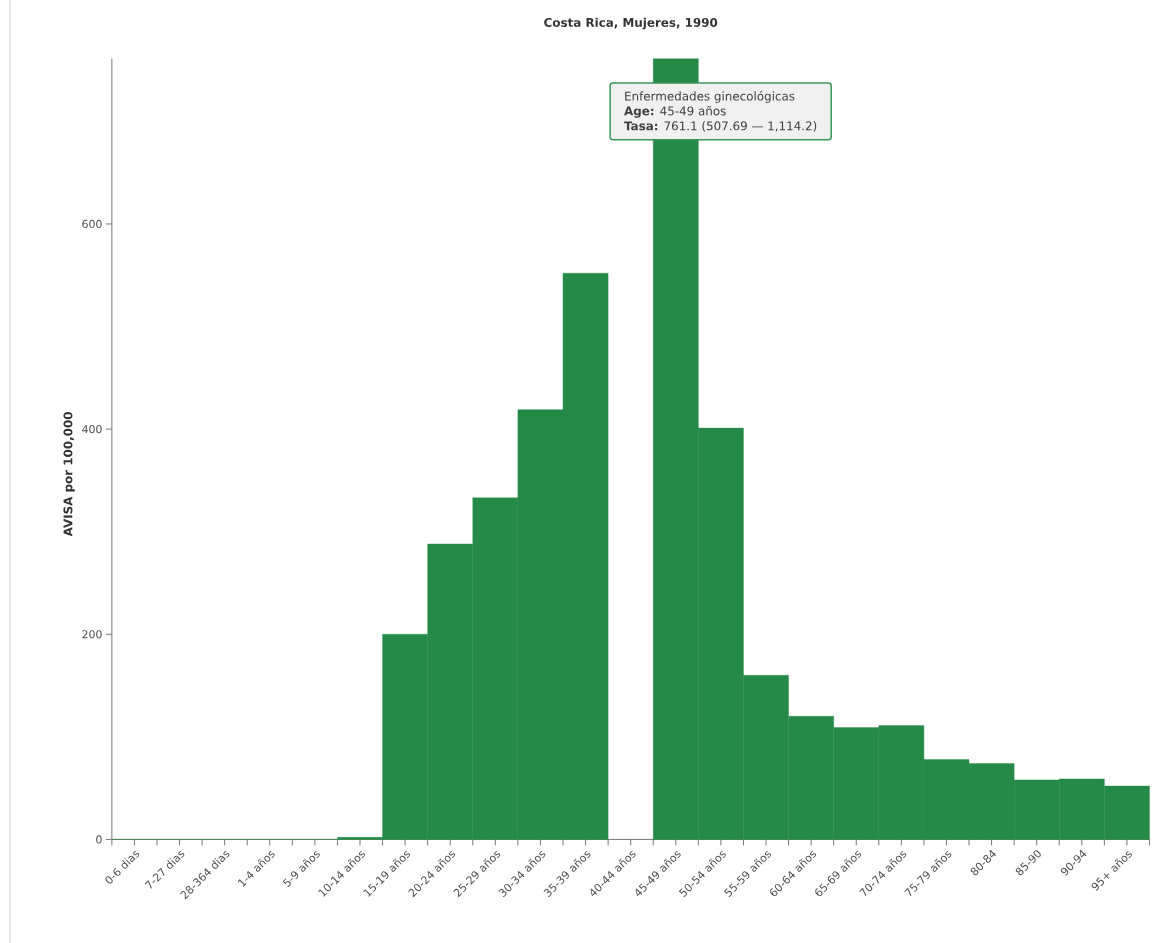  Describe the element at coordinates (99, 839) in the screenshot. I see `y-tick-label: 0` at that location.